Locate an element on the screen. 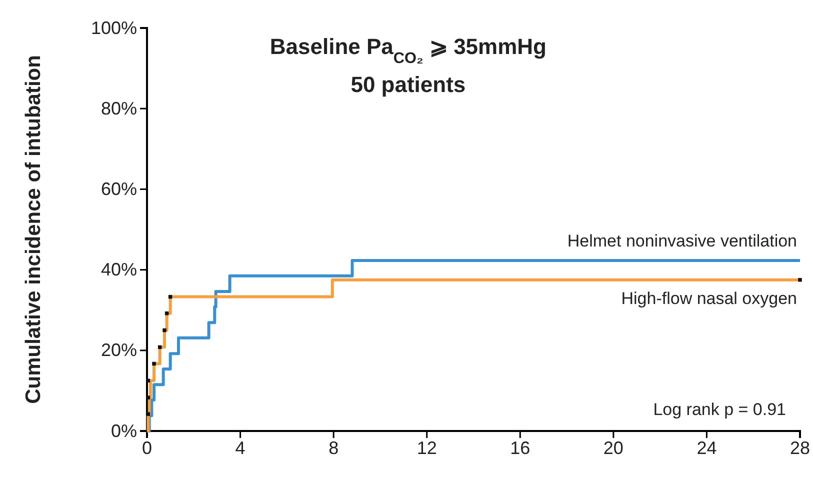 The image size is (813, 480). series-label: Helmet noninvasive ventilation is located at coordinates (682, 241).